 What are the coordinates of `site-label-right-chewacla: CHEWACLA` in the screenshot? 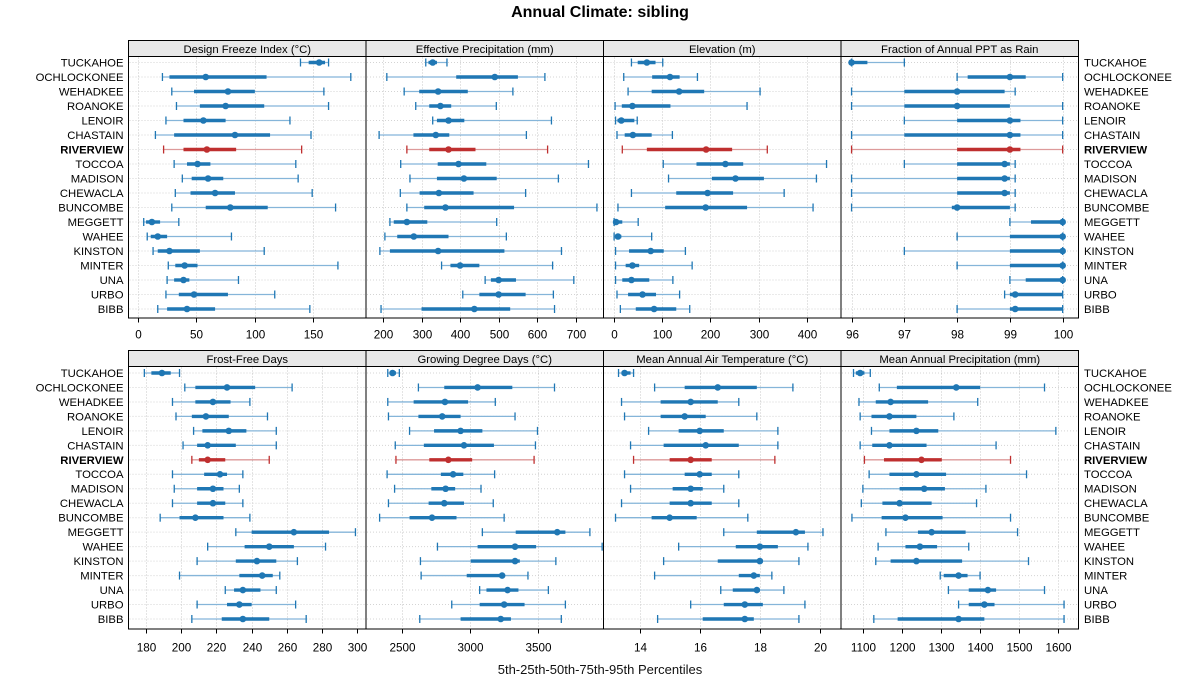 It's located at (1116, 194).